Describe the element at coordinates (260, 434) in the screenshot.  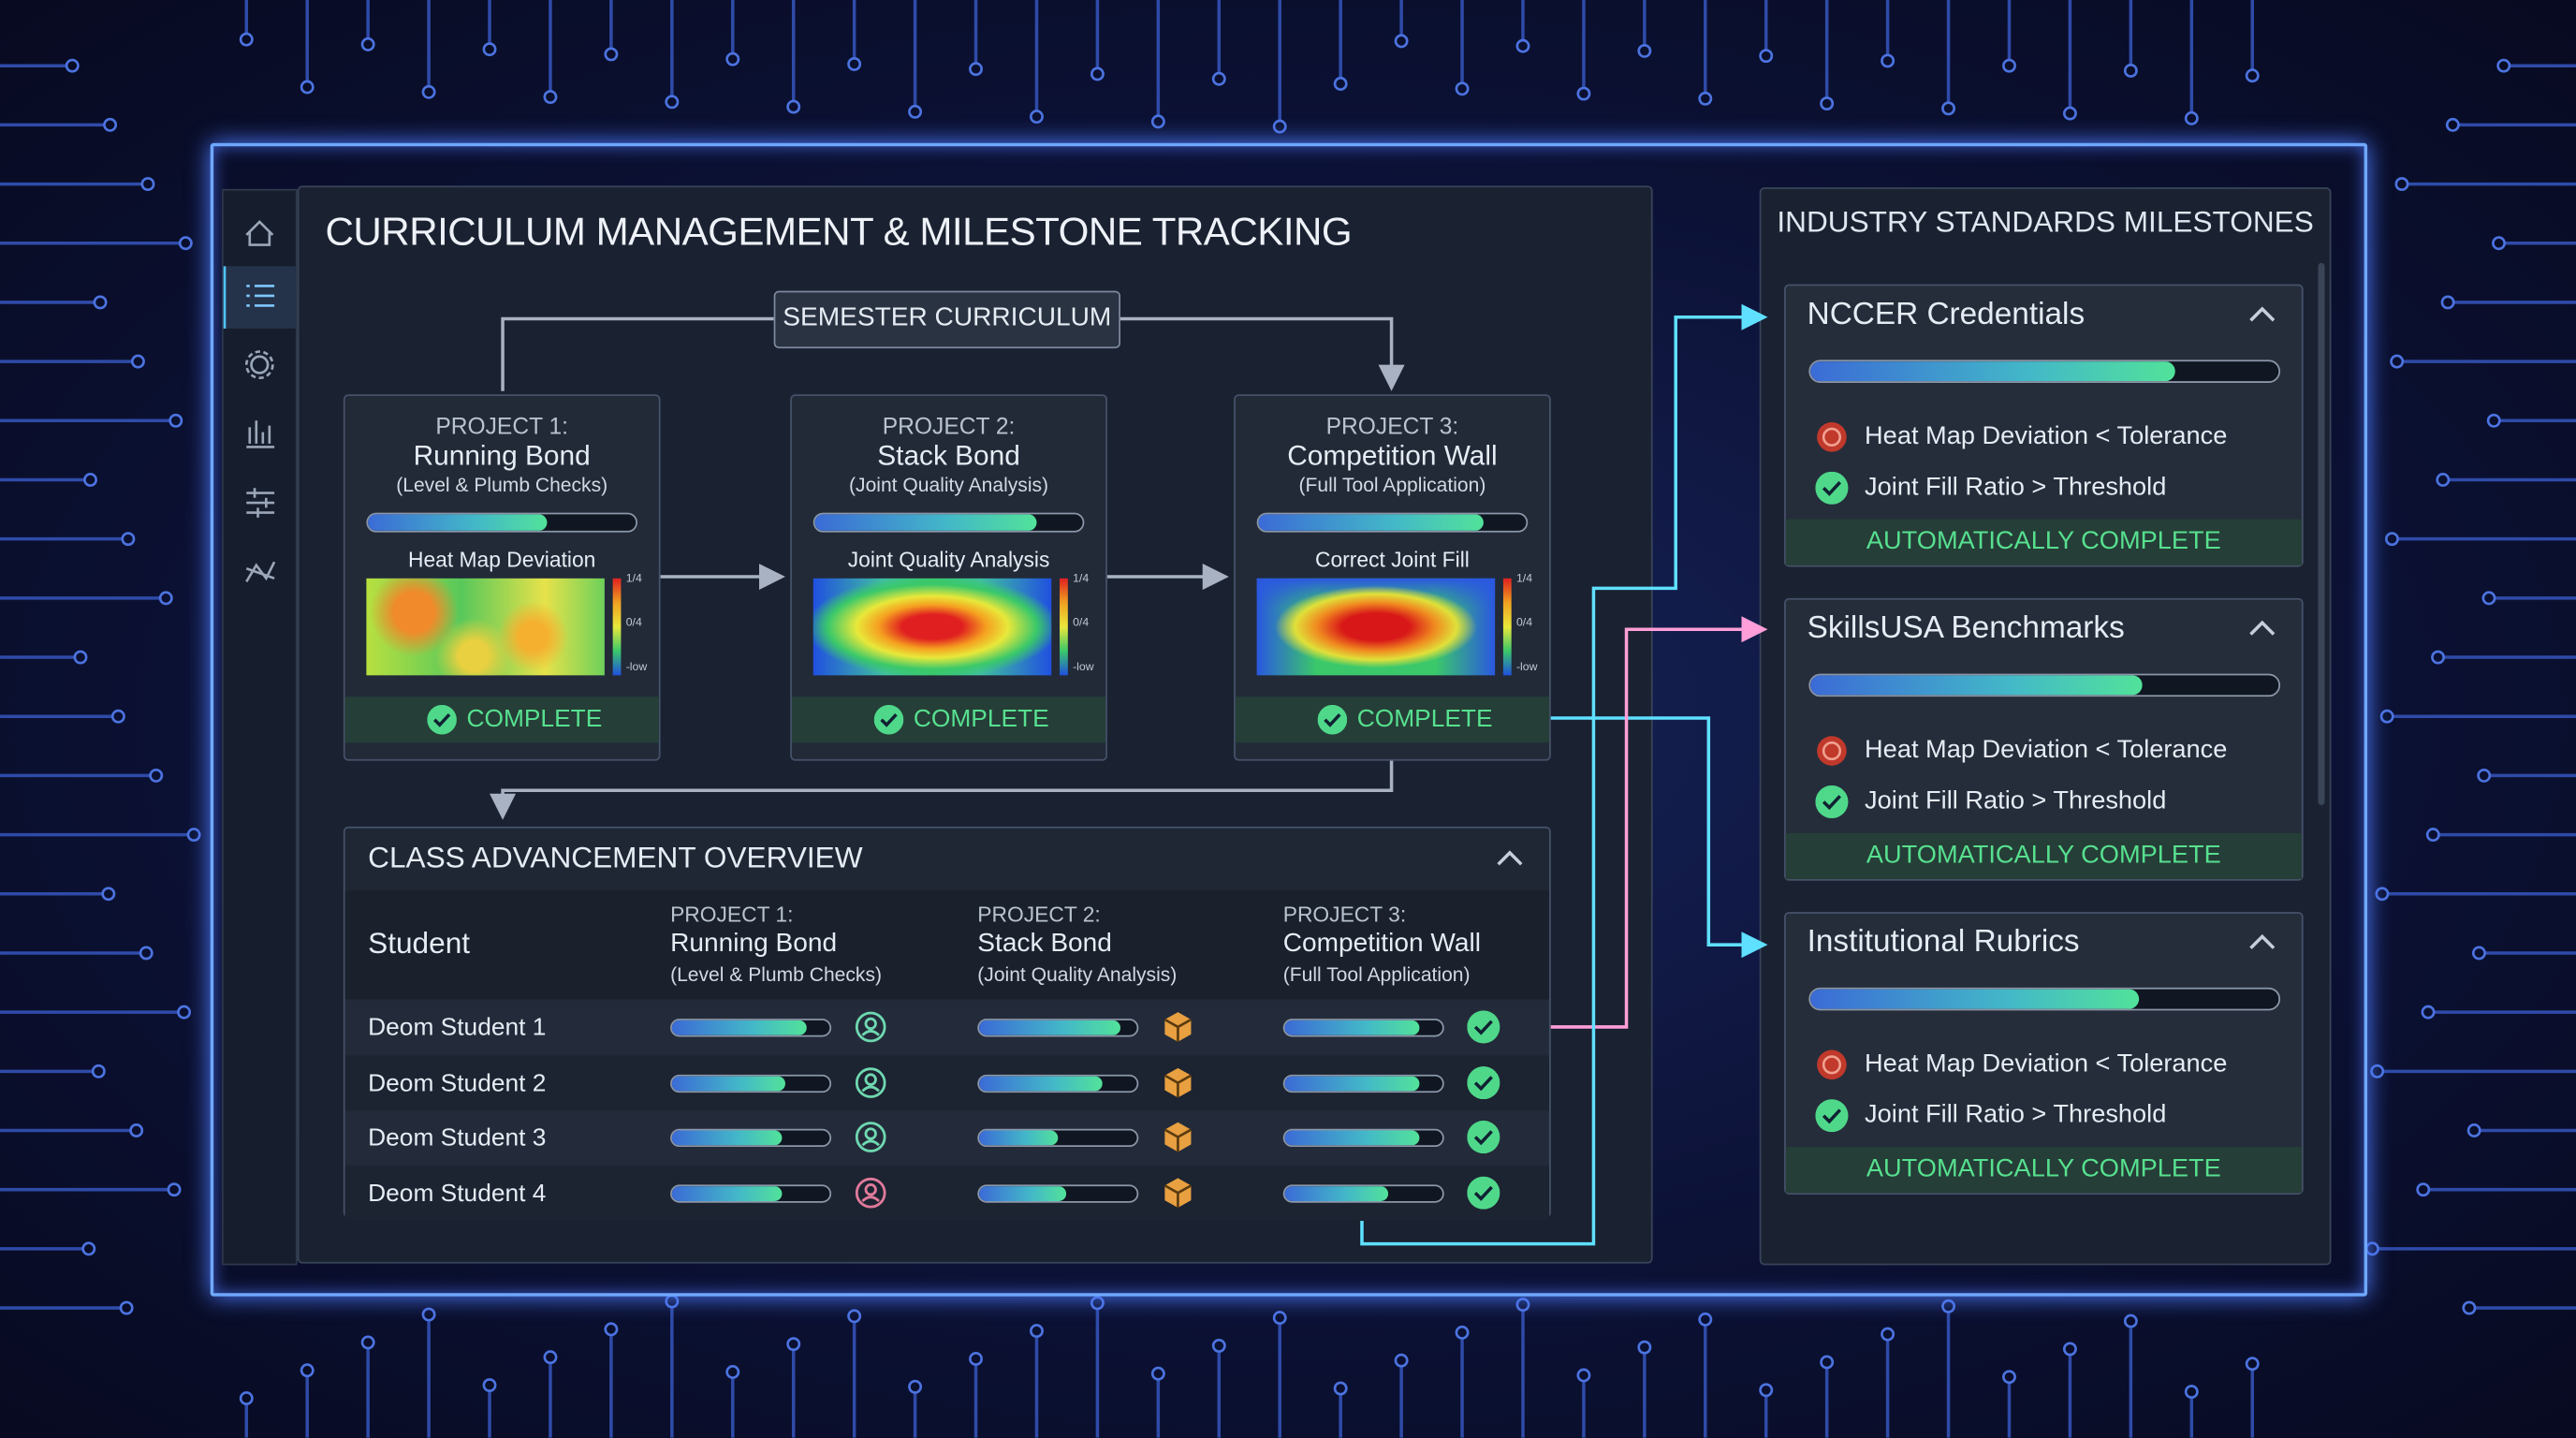
I see `chart-icon` at that location.